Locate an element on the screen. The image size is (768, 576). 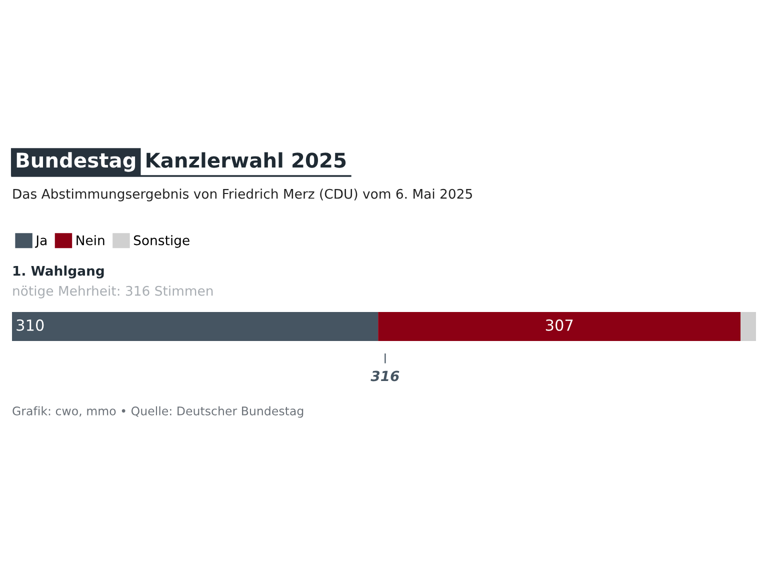
ref-line-label: 316 is located at coordinates (385, 376).